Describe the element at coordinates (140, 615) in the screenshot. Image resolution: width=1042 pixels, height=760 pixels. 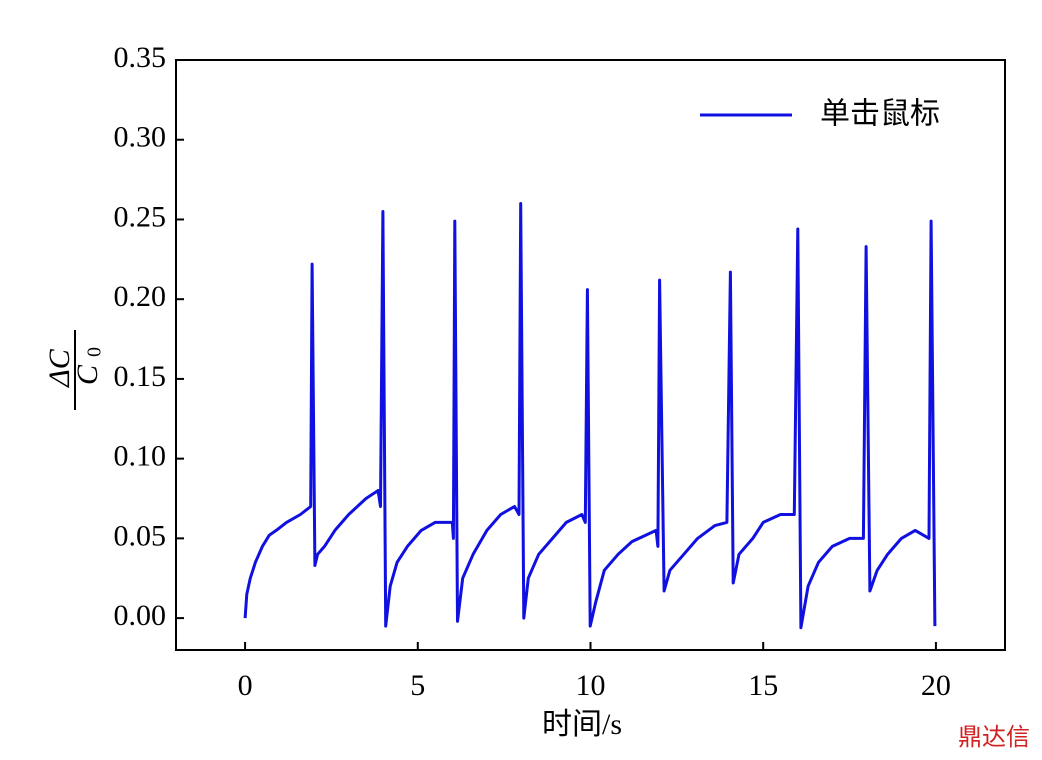
I see `y-tick-label: 0.00` at that location.